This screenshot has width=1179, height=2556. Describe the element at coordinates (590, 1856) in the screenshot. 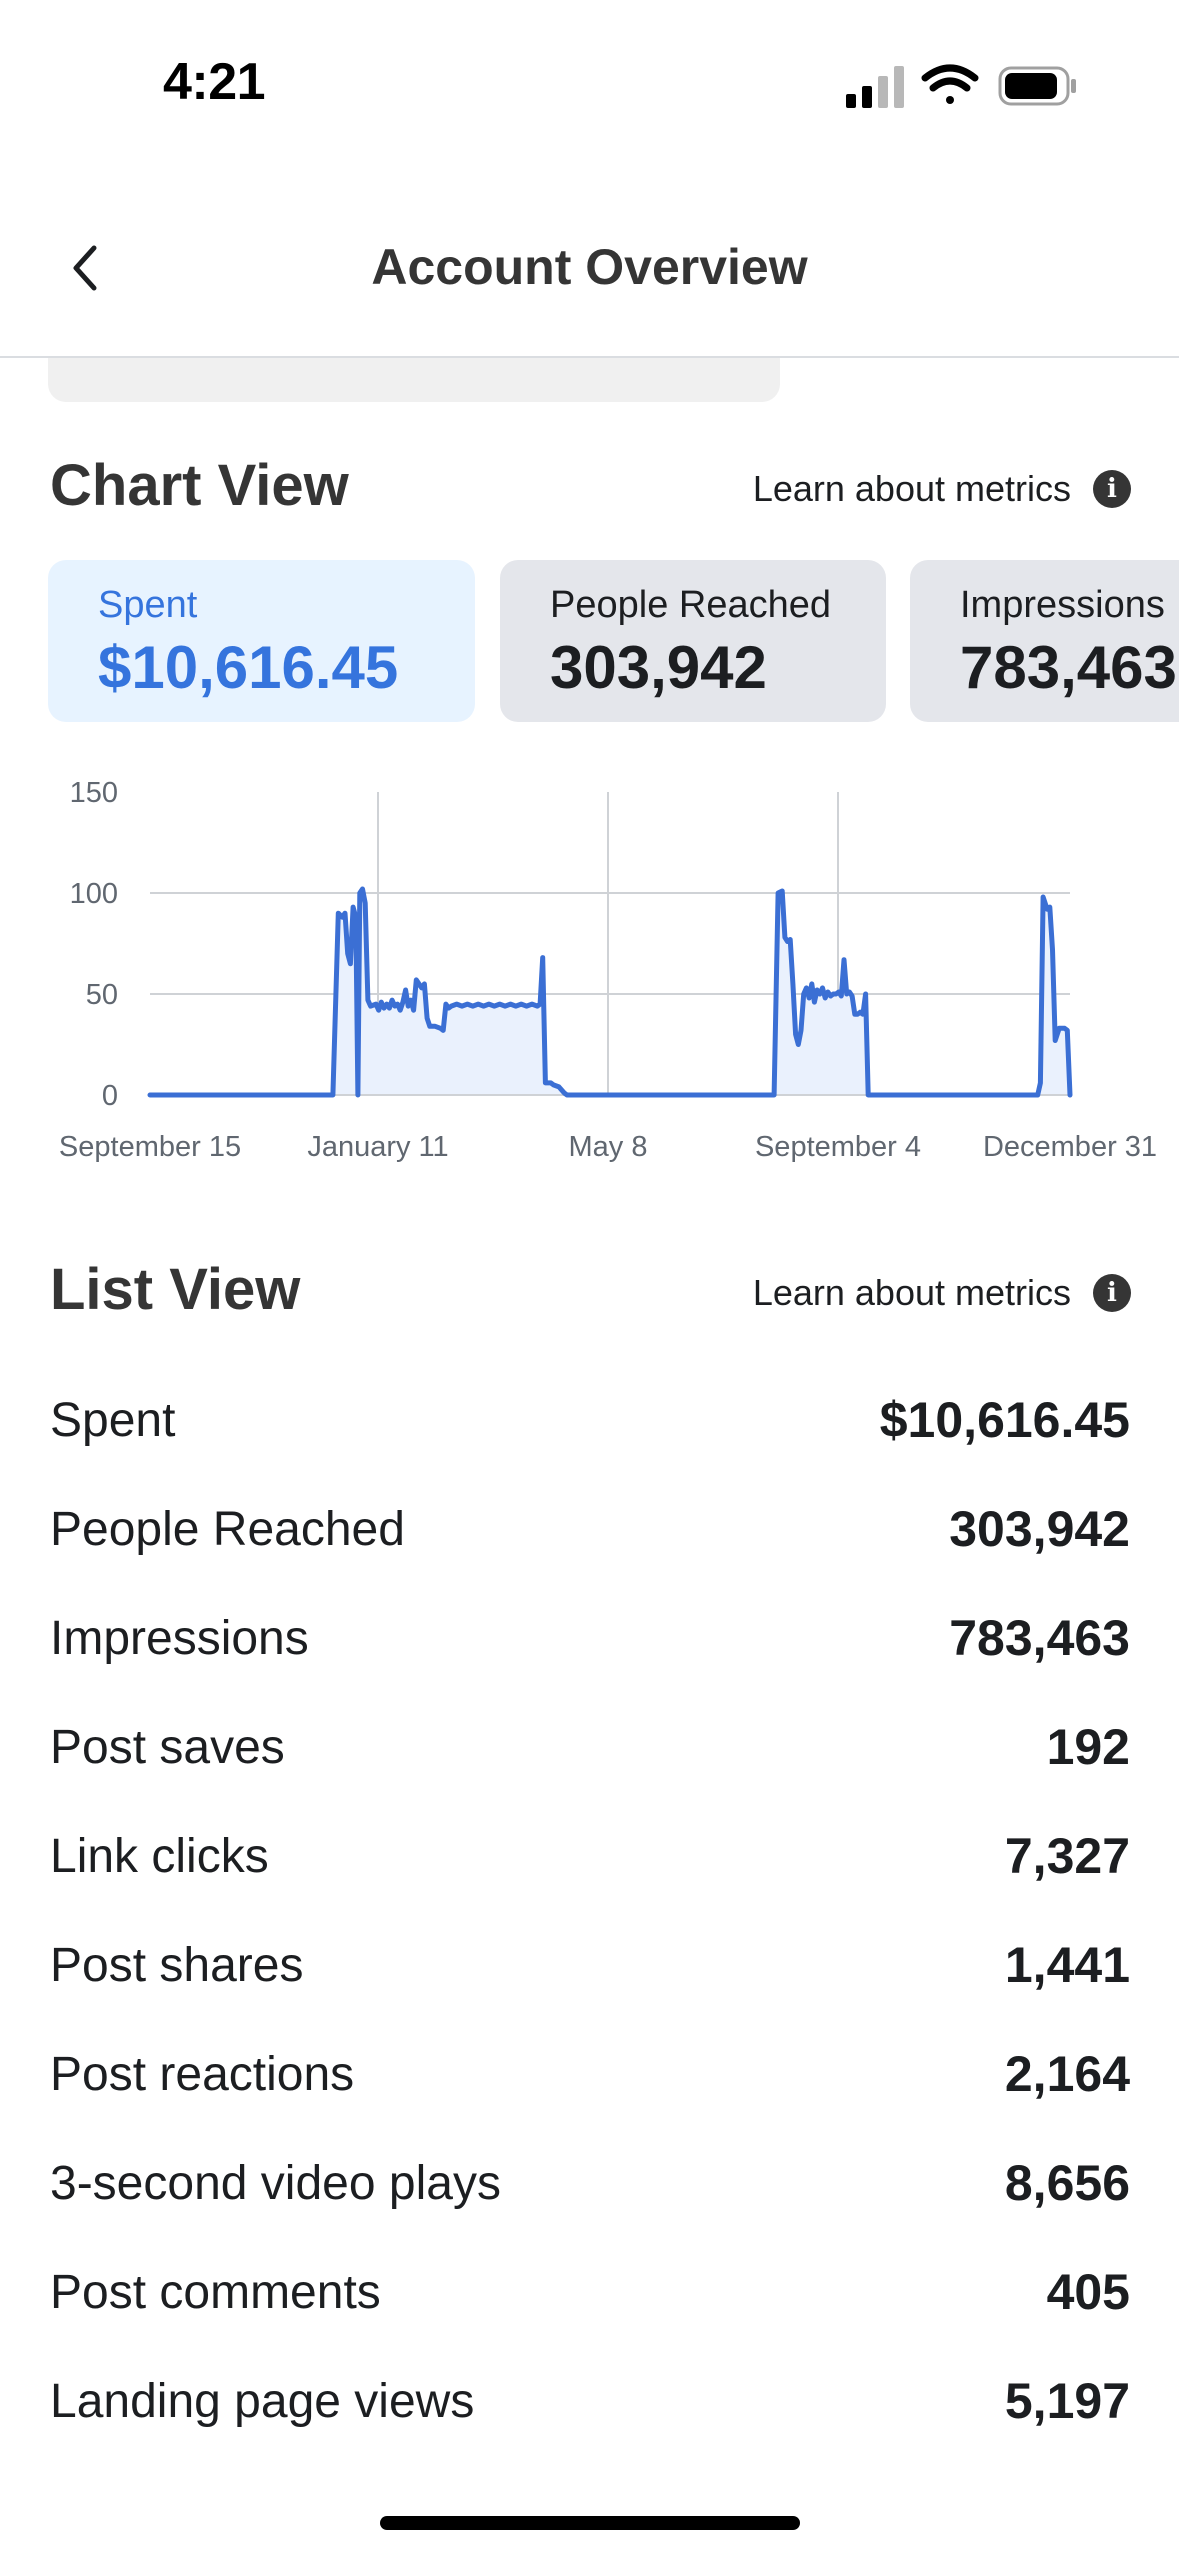

I see `list-row-link-clicks: Link clicks 7,327` at that location.